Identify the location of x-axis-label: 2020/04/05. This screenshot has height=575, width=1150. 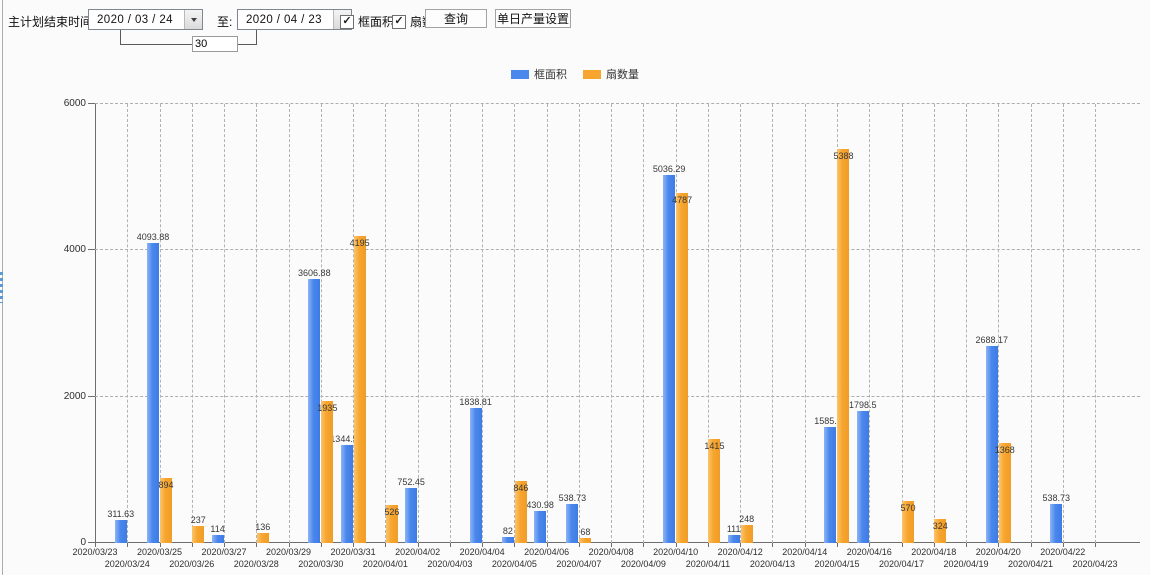
(514, 564).